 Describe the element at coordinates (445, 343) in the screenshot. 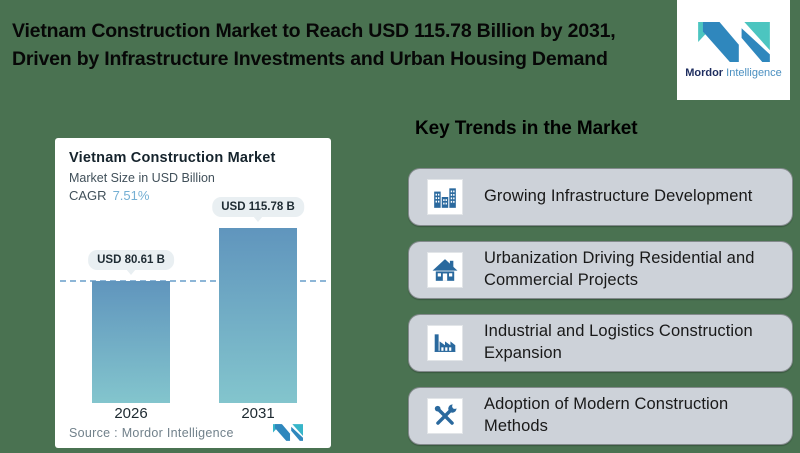

I see `factory-icon` at that location.